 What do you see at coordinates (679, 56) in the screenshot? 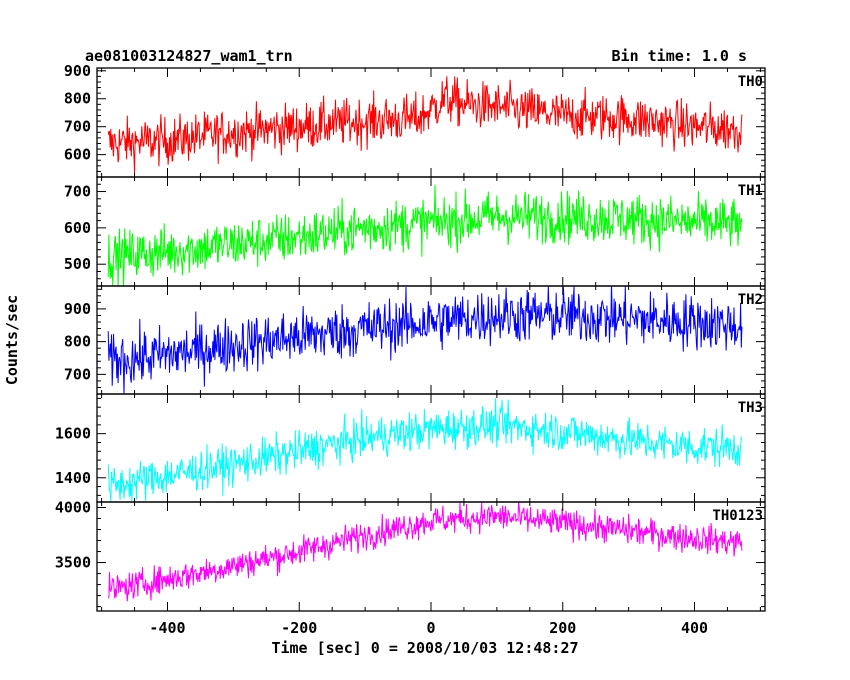
I see `bin-time-label: Bin time: 1.0 s` at bounding box center [679, 56].